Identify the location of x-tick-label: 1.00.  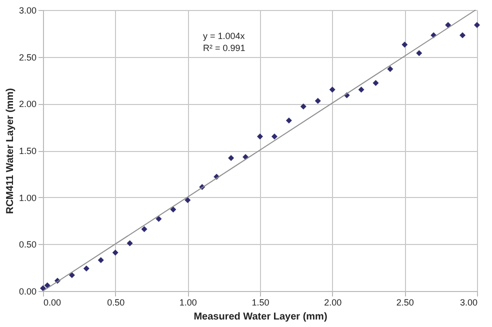
(188, 303).